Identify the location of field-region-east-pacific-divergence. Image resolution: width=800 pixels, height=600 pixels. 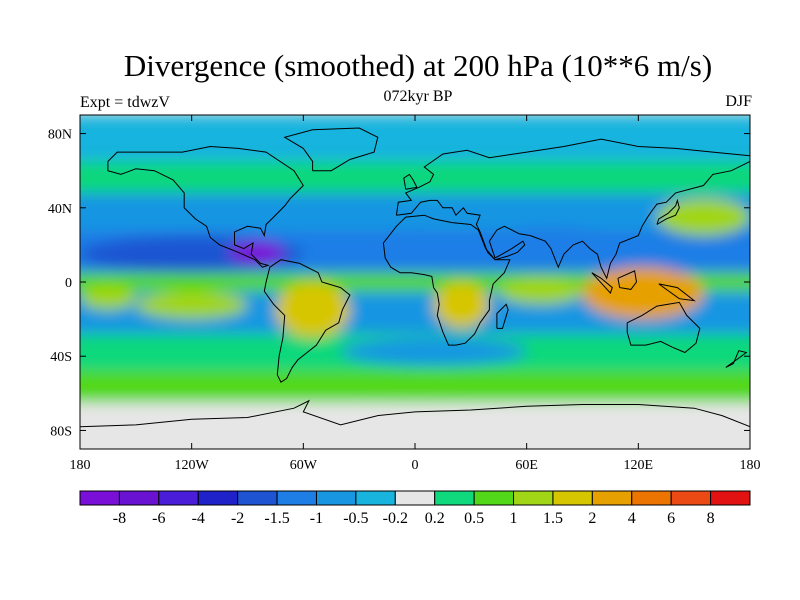
(108, 297).